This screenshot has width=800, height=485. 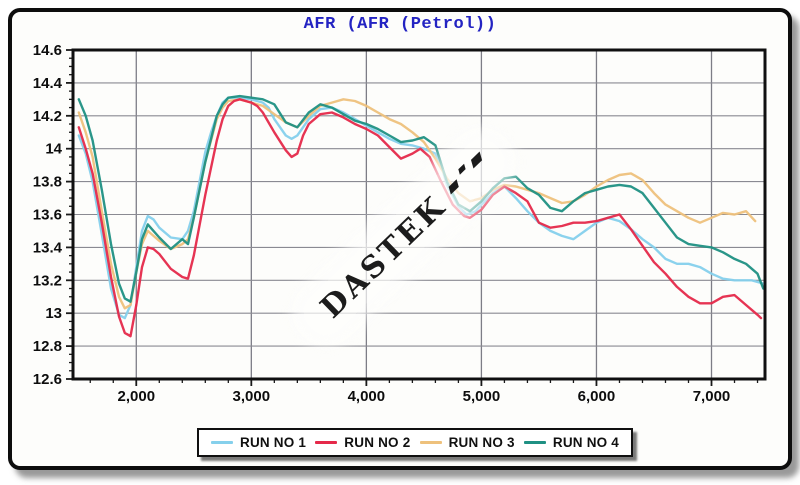 I want to click on y-tick-label: 13.4, so click(x=48, y=247).